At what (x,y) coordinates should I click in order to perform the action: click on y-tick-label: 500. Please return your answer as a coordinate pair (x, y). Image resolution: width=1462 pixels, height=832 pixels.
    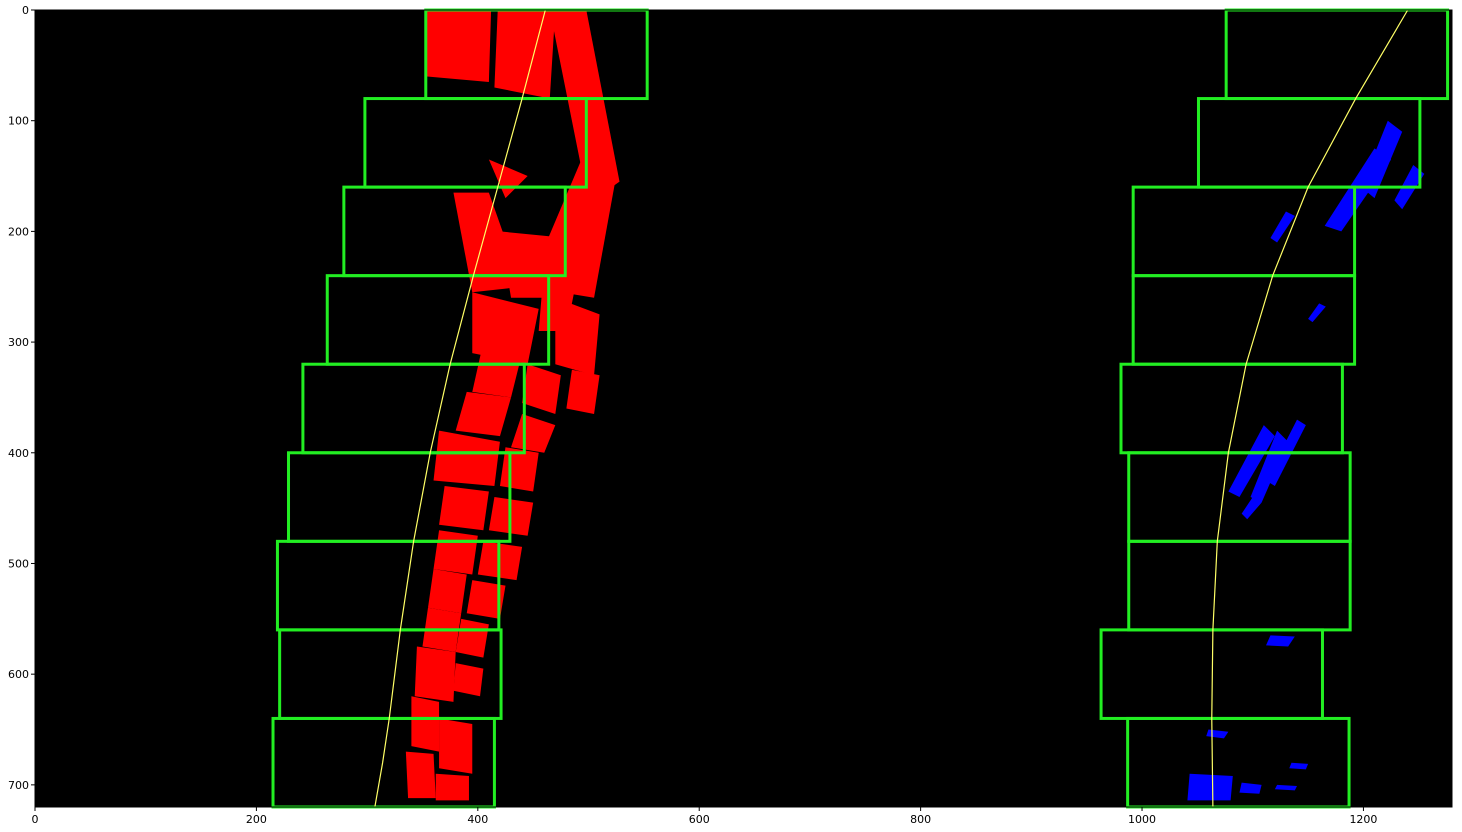
    Looking at the image, I should click on (18, 563).